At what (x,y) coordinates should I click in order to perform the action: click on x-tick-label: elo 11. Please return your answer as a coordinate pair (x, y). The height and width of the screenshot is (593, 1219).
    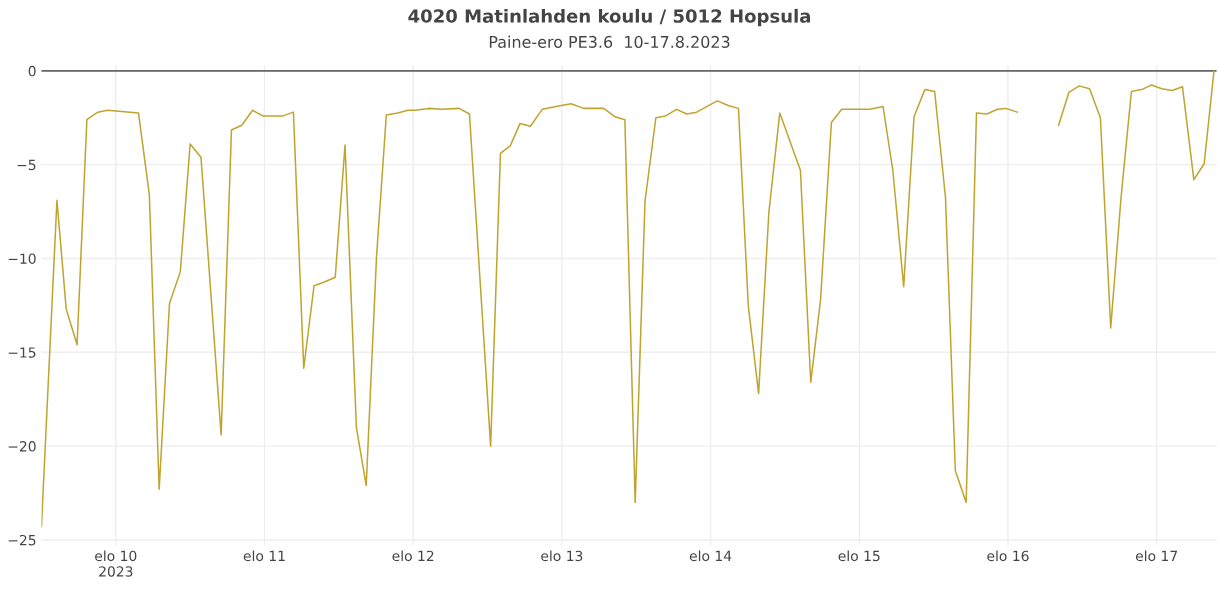
    Looking at the image, I should click on (264, 556).